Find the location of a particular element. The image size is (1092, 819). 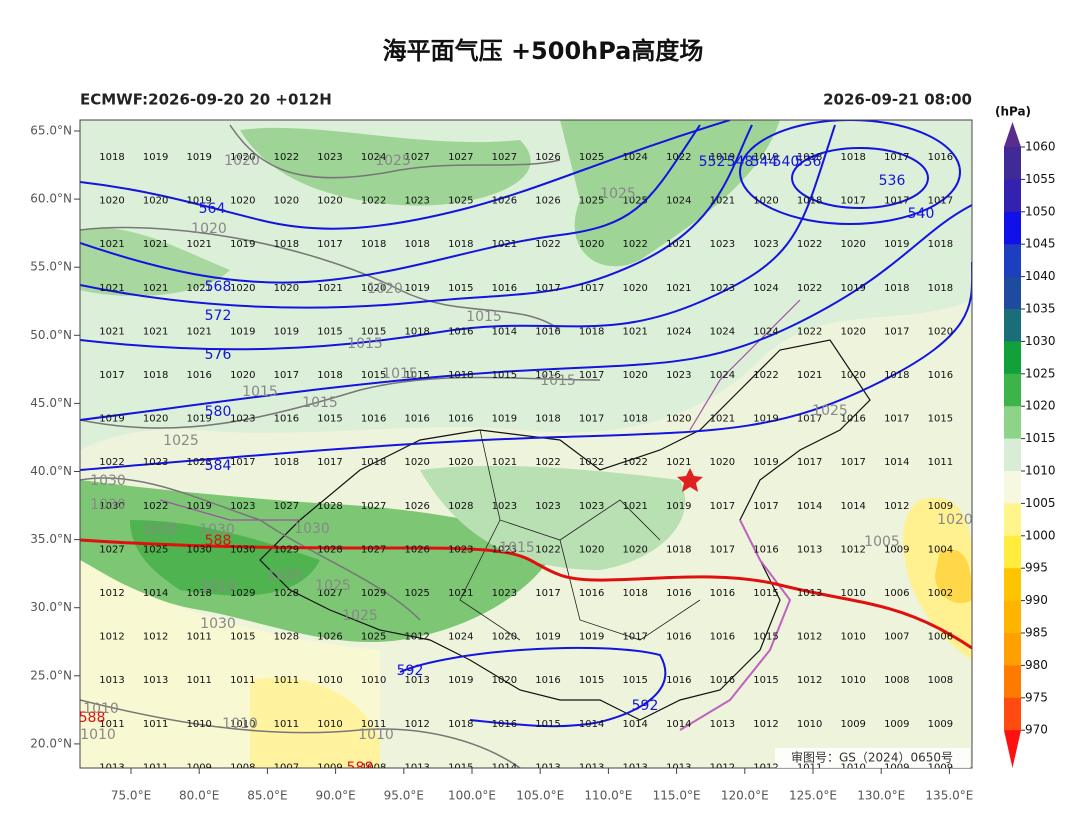

colorbar-label: 1025 is located at coordinates (1040, 373).